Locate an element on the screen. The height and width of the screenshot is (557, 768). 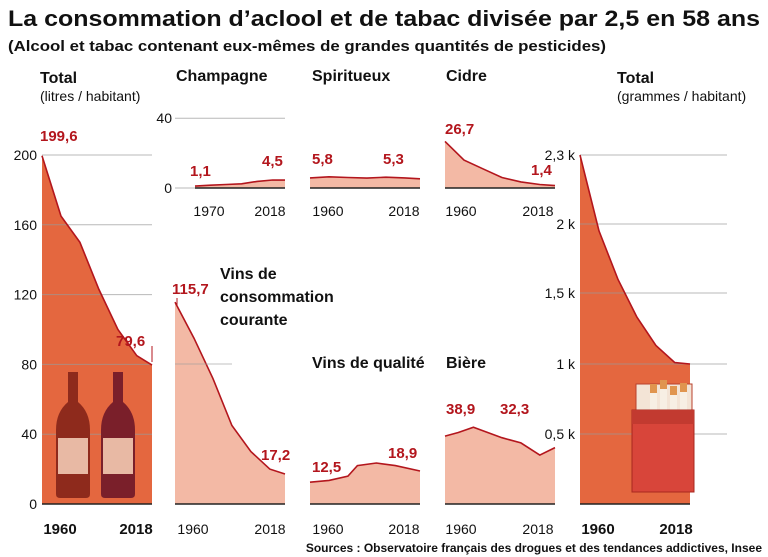
x-label-vins-courante-end: 2018 is located at coordinates (269, 529).